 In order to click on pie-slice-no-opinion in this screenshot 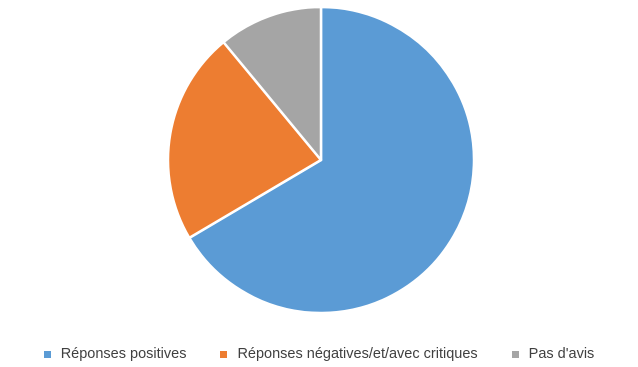, I will do `click(272, 83)`.